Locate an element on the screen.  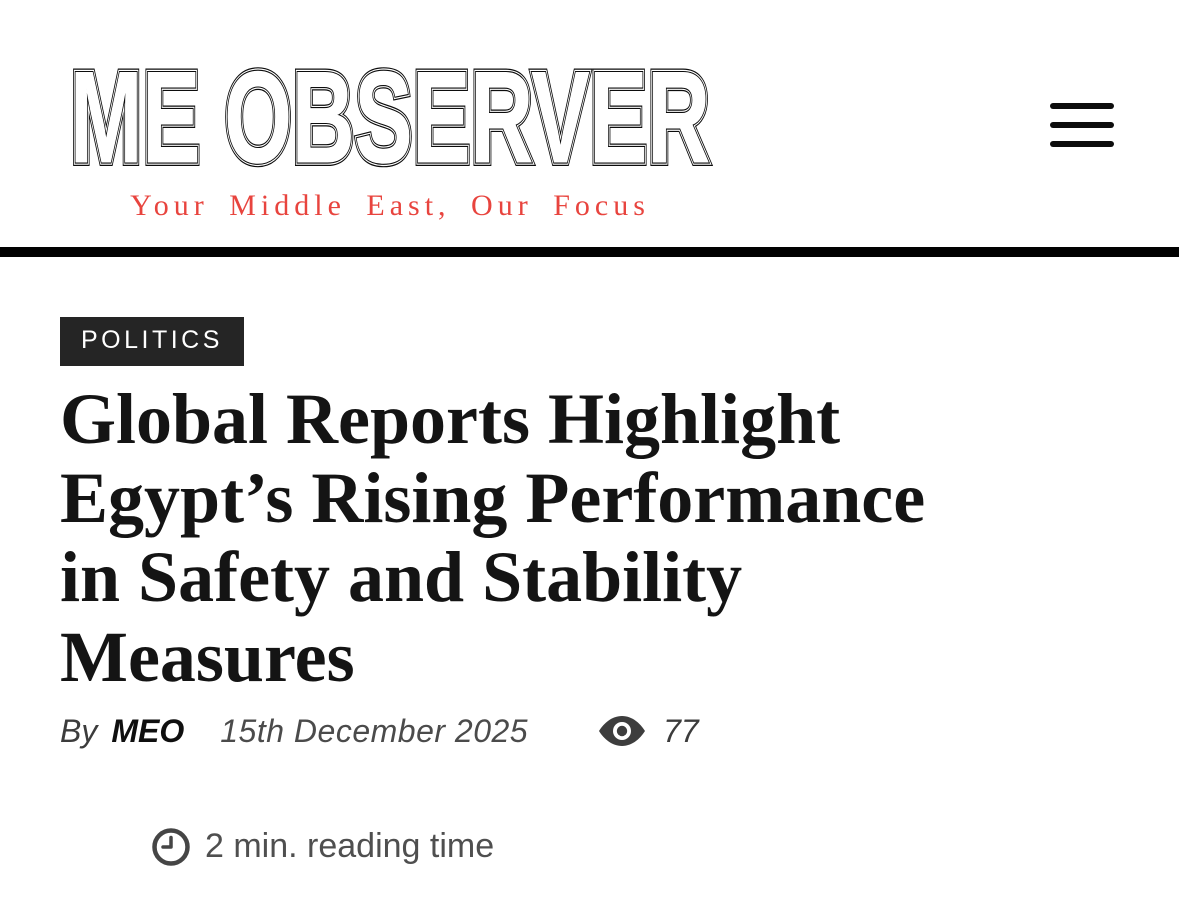
hamburger-icon is located at coordinates (1082, 125).